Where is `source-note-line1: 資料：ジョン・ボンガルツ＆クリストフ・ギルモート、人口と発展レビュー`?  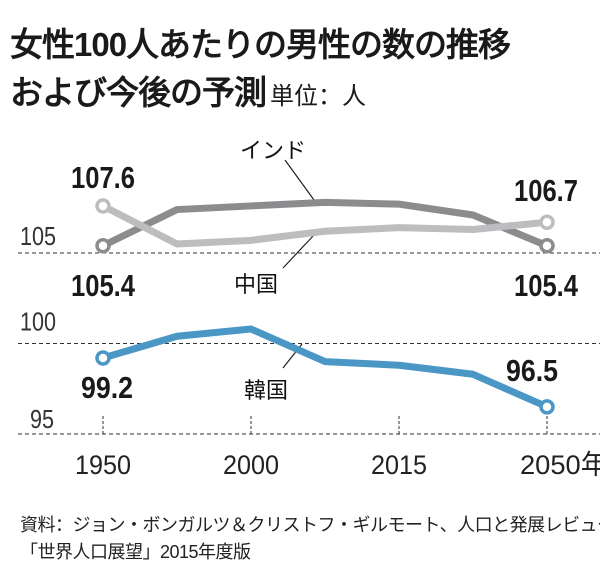 source-note-line1: 資料：ジョン・ボンガルツ＆クリストフ・ギルモート、人口と発展レビュー is located at coordinates (310, 525).